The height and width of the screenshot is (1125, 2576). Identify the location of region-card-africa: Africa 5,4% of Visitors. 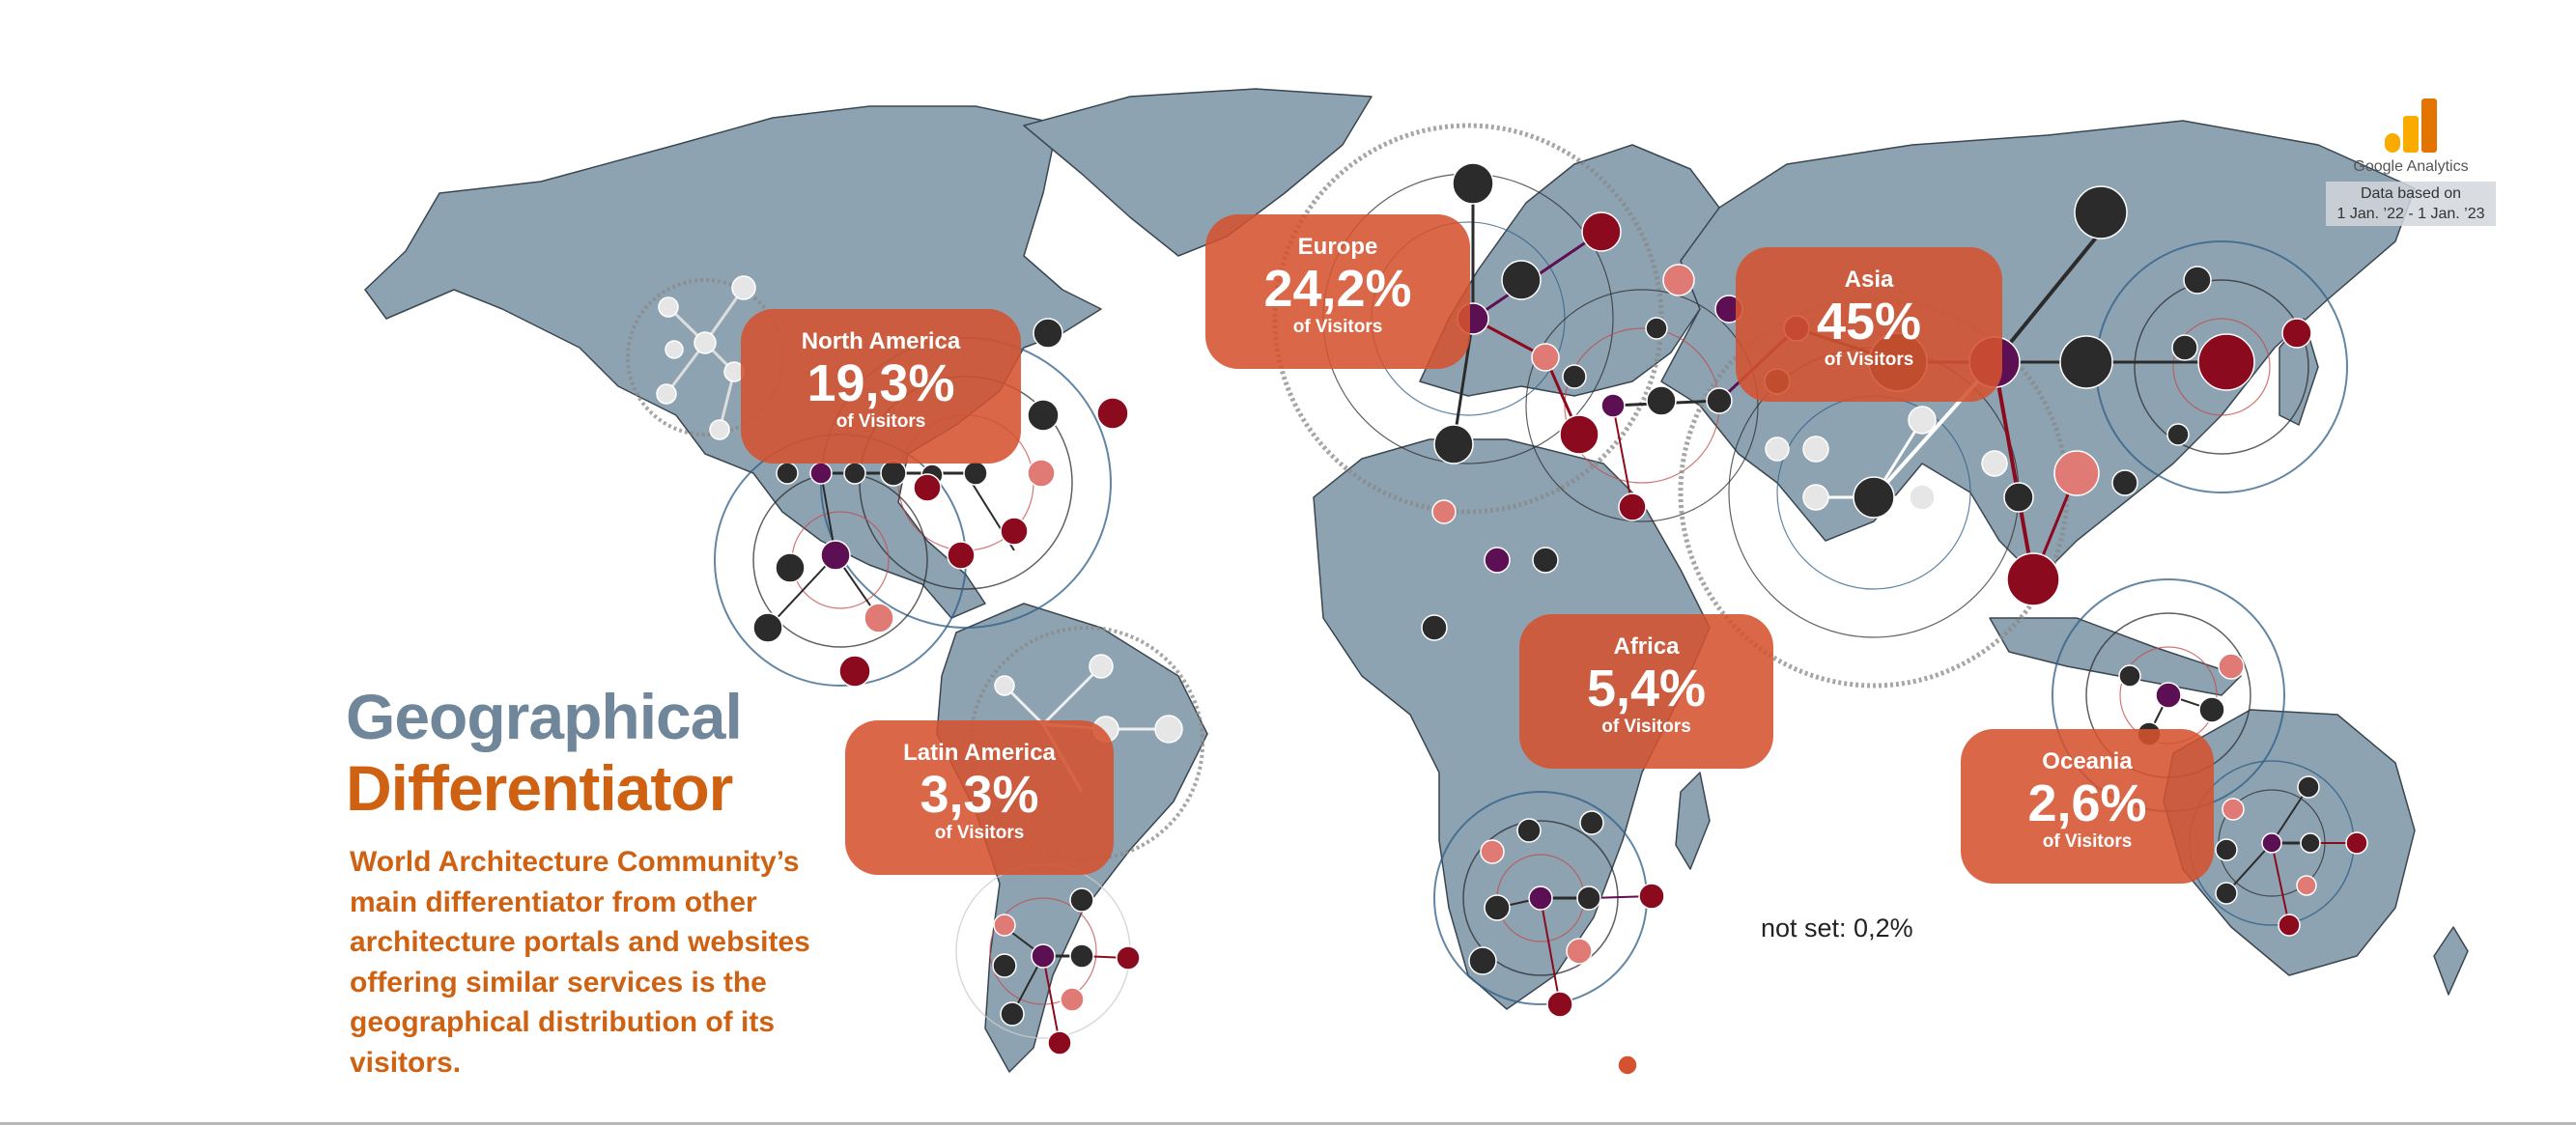
(1646, 691).